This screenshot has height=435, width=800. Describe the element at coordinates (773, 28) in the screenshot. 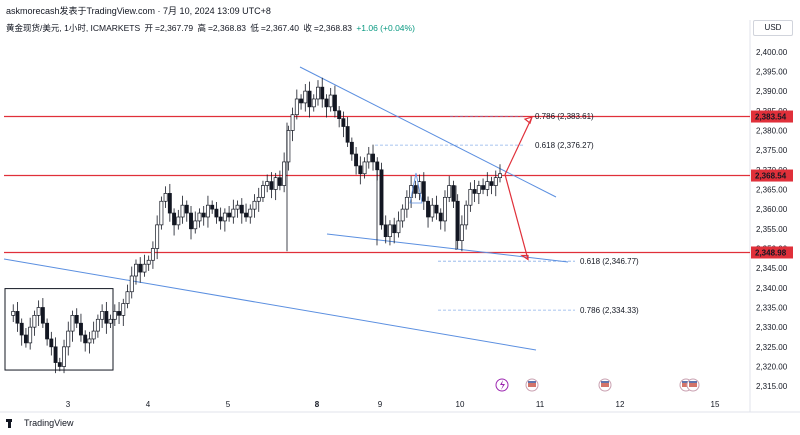

I see `currency-button: USD` at that location.